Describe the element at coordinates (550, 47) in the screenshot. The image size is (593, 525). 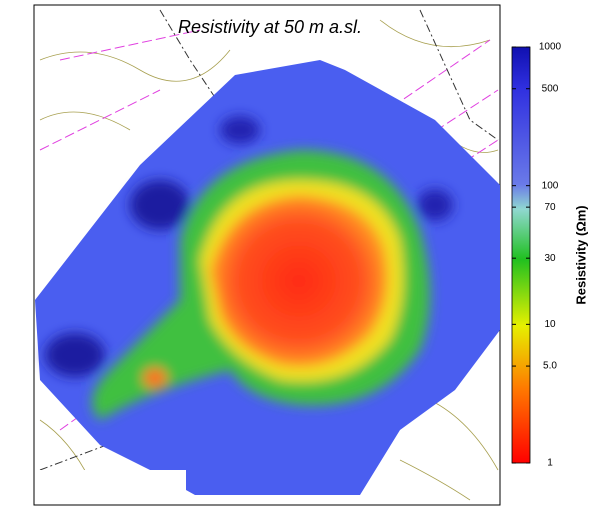
I see `colorbar-tick-label: 1000` at that location.